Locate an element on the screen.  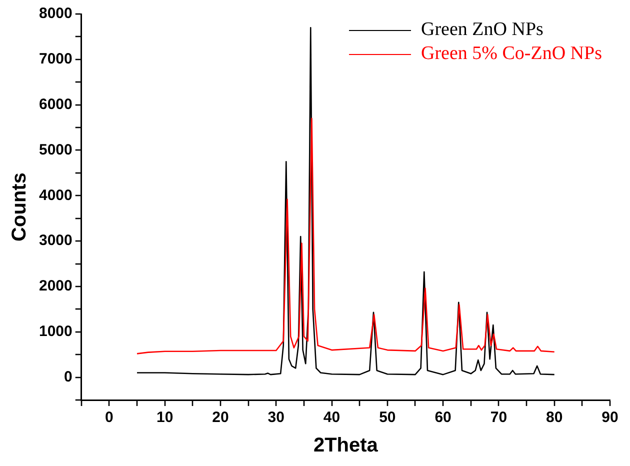
y-tick-label: 0 is located at coordinates (68, 377).